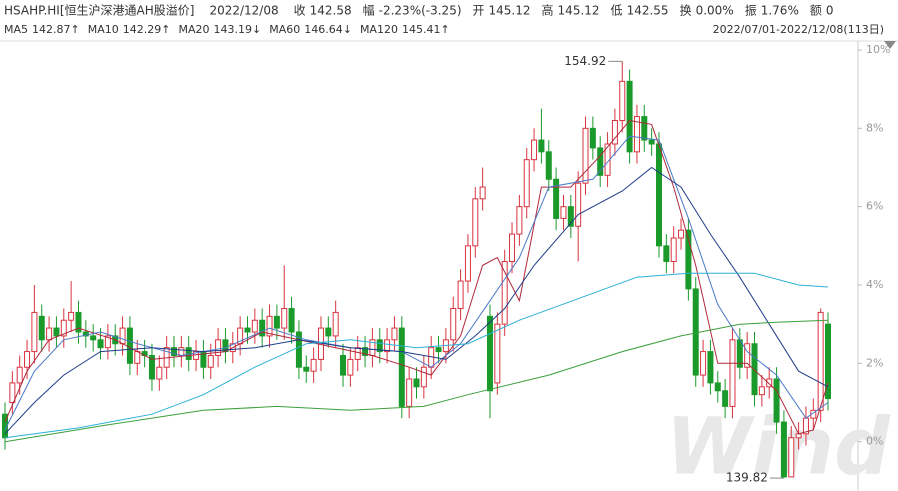 The width and height of the screenshot is (898, 491). I want to click on y-tick-label: 0%, so click(874, 441).